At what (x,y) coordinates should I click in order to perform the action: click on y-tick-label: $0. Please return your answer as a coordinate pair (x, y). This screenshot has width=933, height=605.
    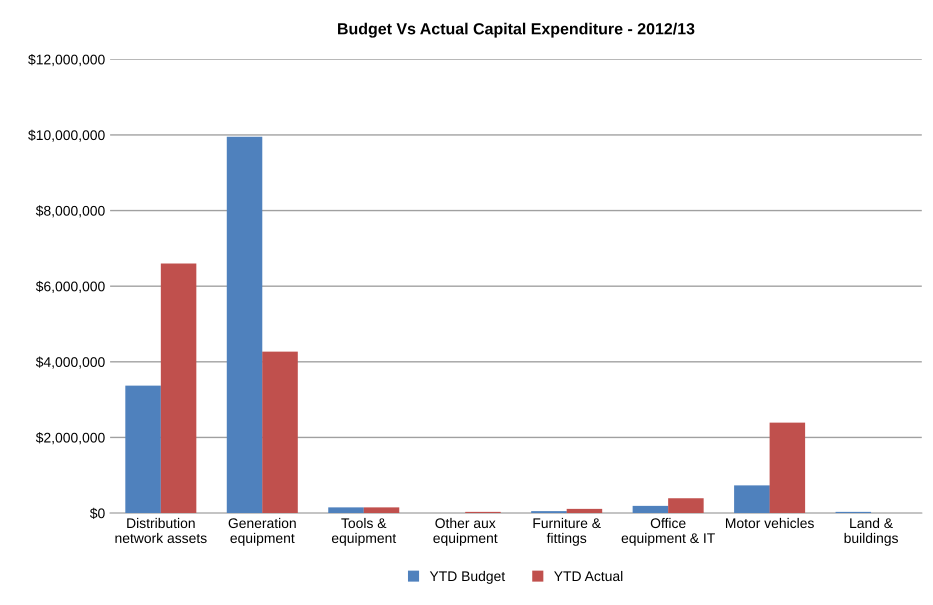
    Looking at the image, I should click on (97, 514).